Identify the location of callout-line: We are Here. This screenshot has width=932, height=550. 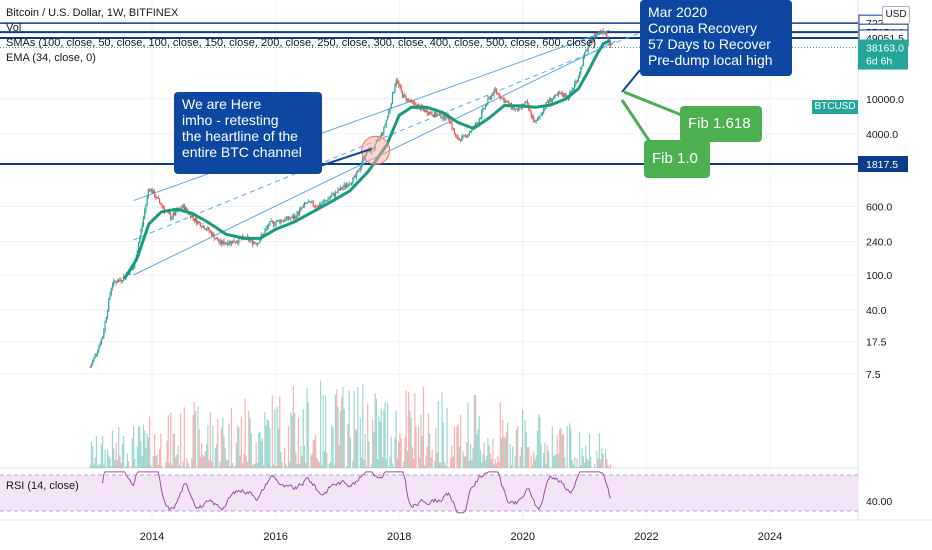
(222, 104).